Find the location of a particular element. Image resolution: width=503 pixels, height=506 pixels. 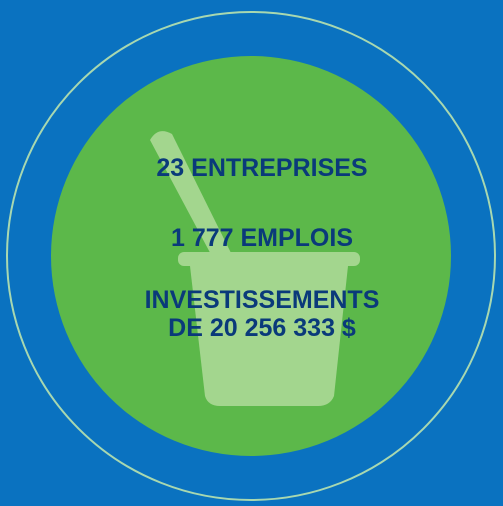

stat-line: 23 ENTREPRISES is located at coordinates (261, 168).